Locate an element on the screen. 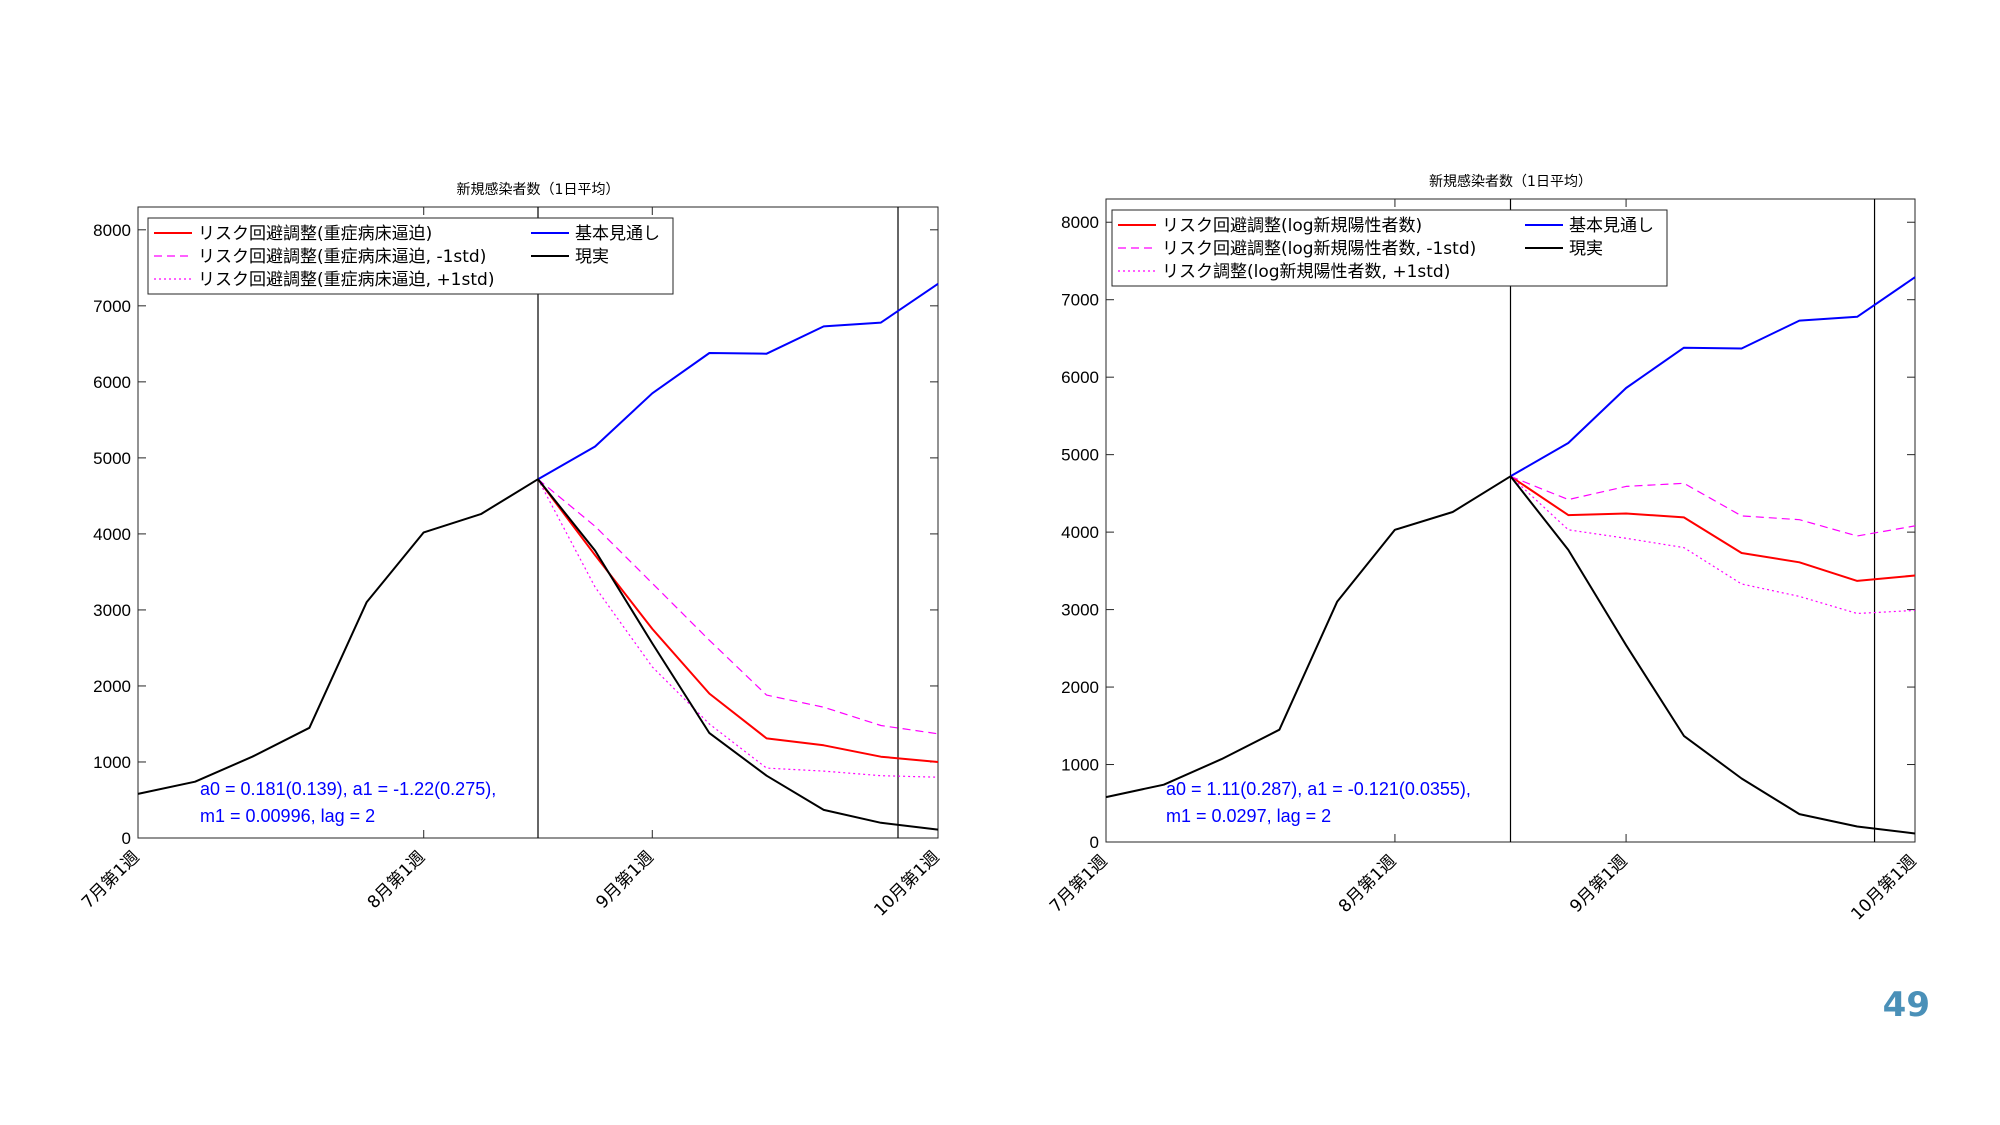  legend-entry: リスク回避調整(重症病床逼迫, +1std) is located at coordinates (346, 280).